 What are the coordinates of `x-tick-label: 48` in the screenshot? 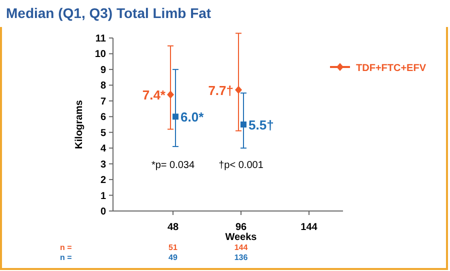 It's located at (173, 227).